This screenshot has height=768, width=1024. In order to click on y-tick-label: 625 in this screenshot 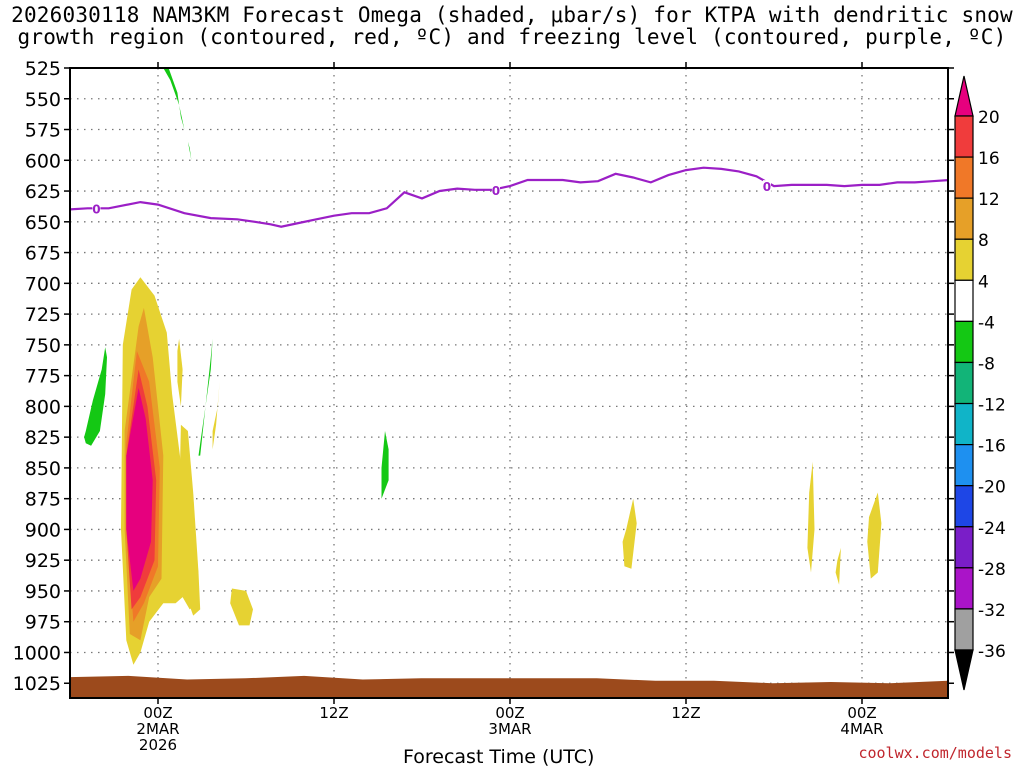, I will do `click(43, 192)`.